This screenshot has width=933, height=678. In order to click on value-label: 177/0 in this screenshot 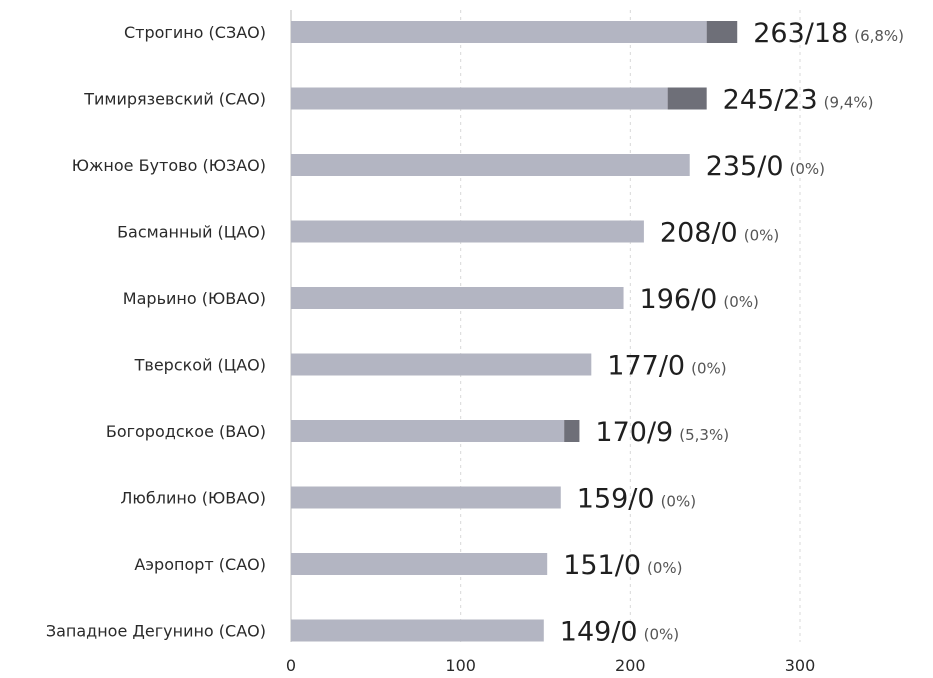, I will do `click(646, 366)`.